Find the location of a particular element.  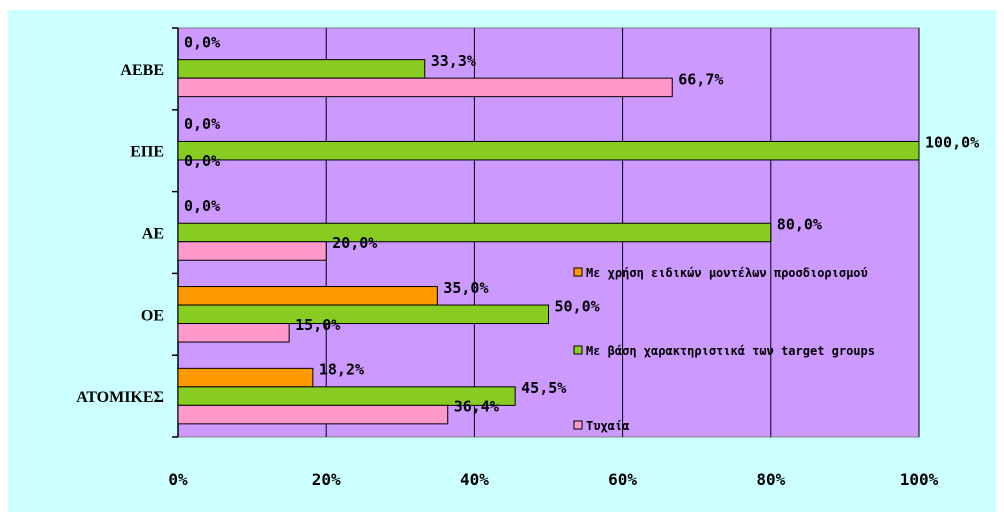

category-label: ΑΕΒΕ is located at coordinates (142, 70).